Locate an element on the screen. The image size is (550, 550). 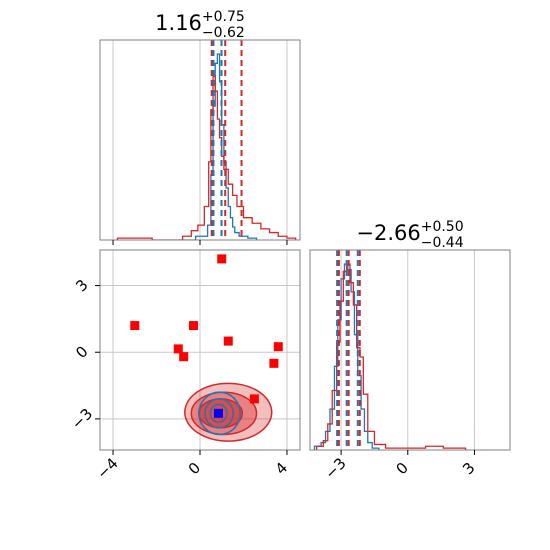
title-value: −2.66 is located at coordinates (388, 233).